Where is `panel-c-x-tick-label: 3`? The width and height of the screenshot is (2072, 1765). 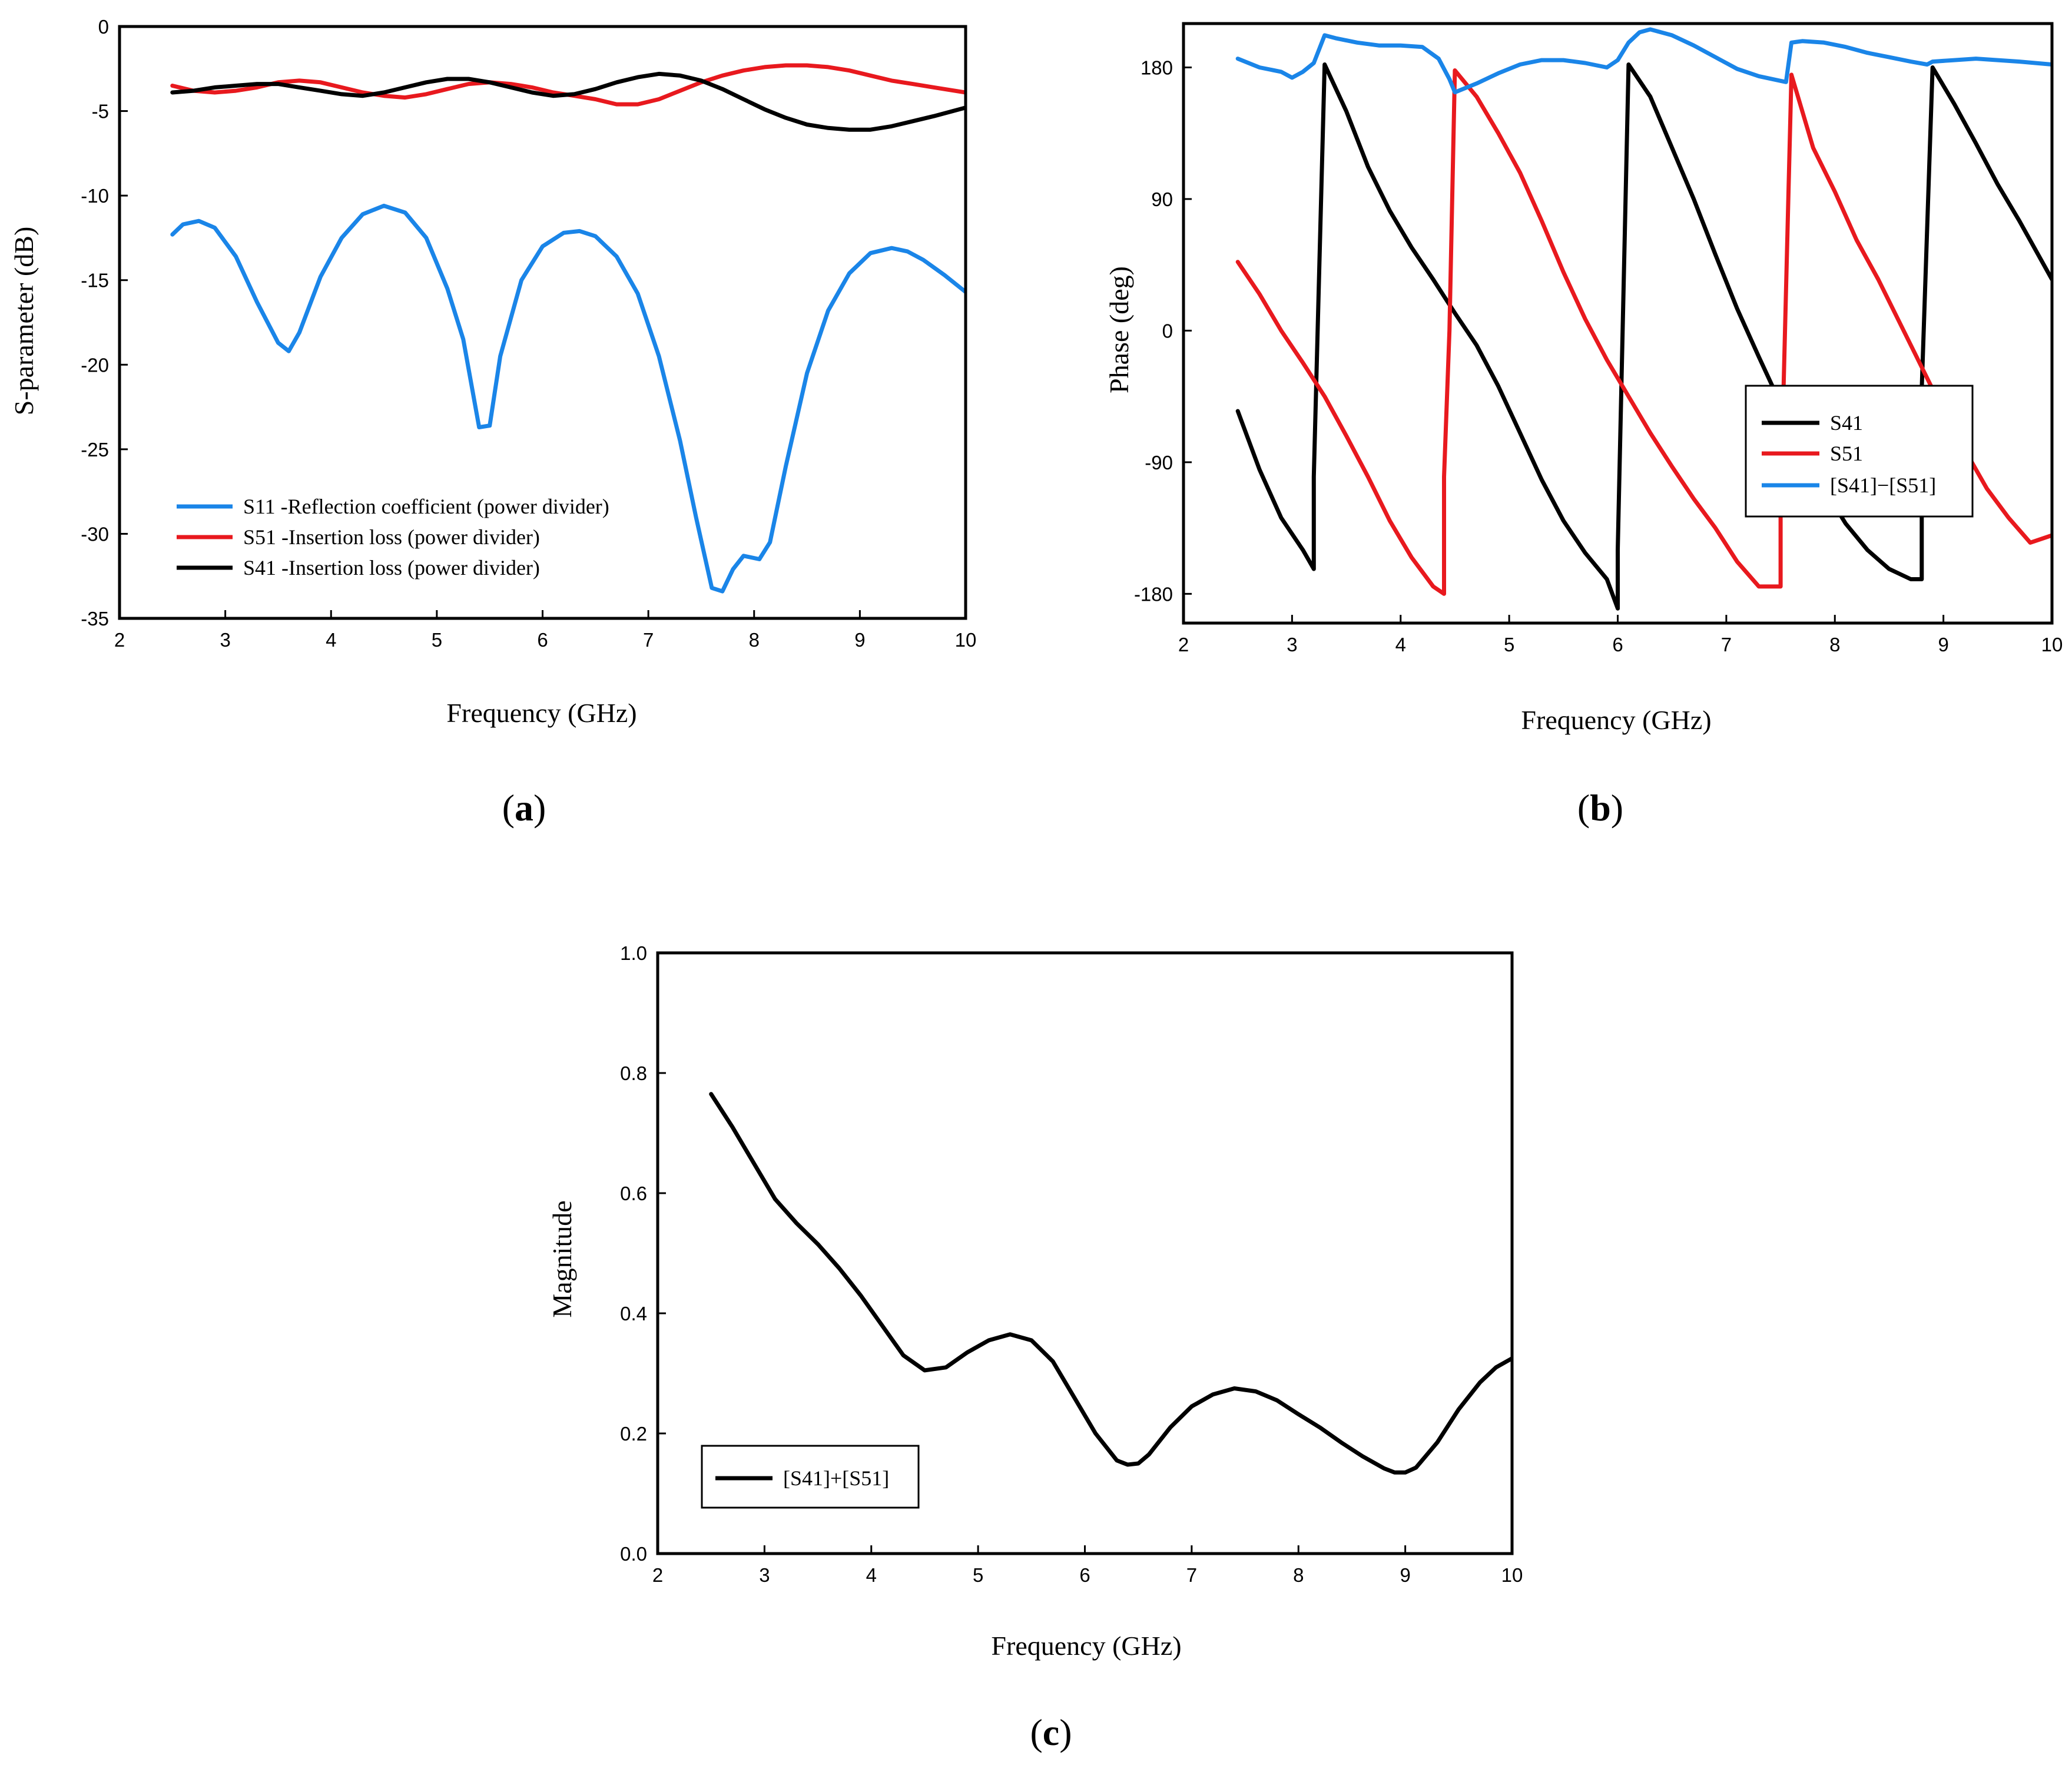 panel-c-x-tick-label: 3 is located at coordinates (765, 1575).